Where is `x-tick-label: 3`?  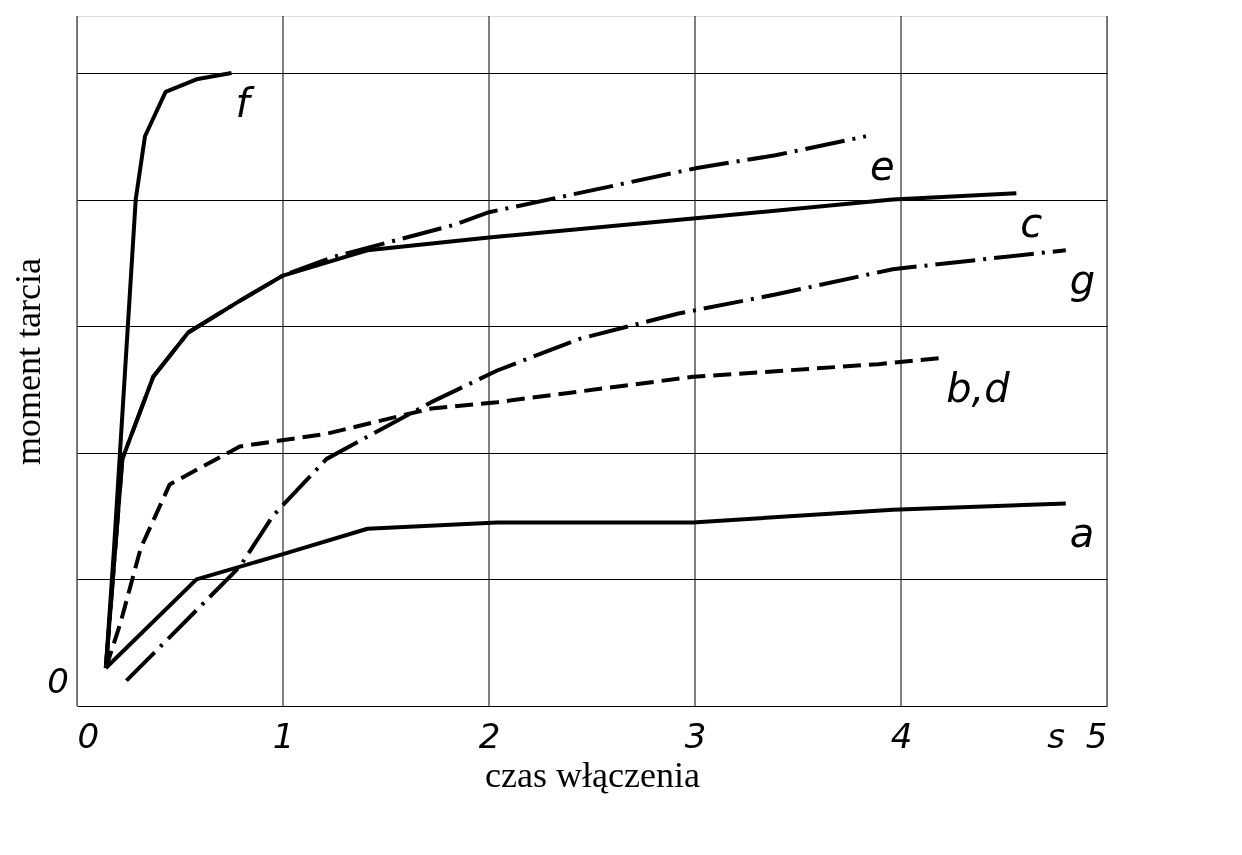 x-tick-label: 3 is located at coordinates (695, 735).